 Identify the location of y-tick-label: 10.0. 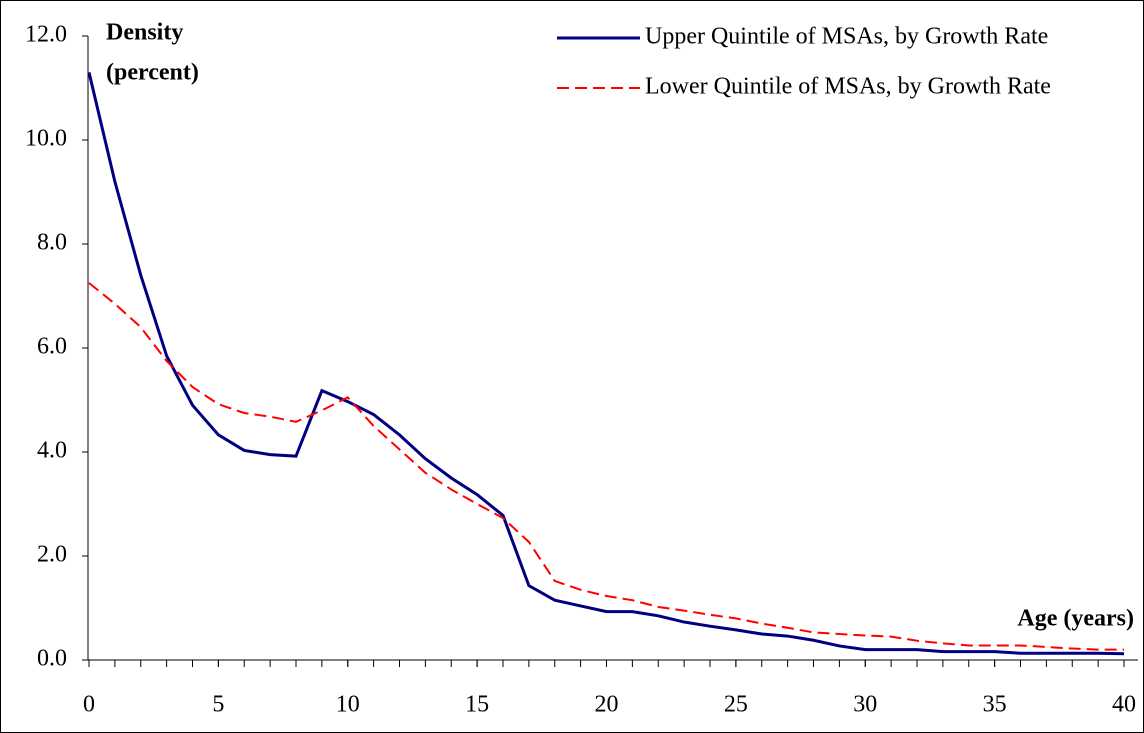
(46, 139).